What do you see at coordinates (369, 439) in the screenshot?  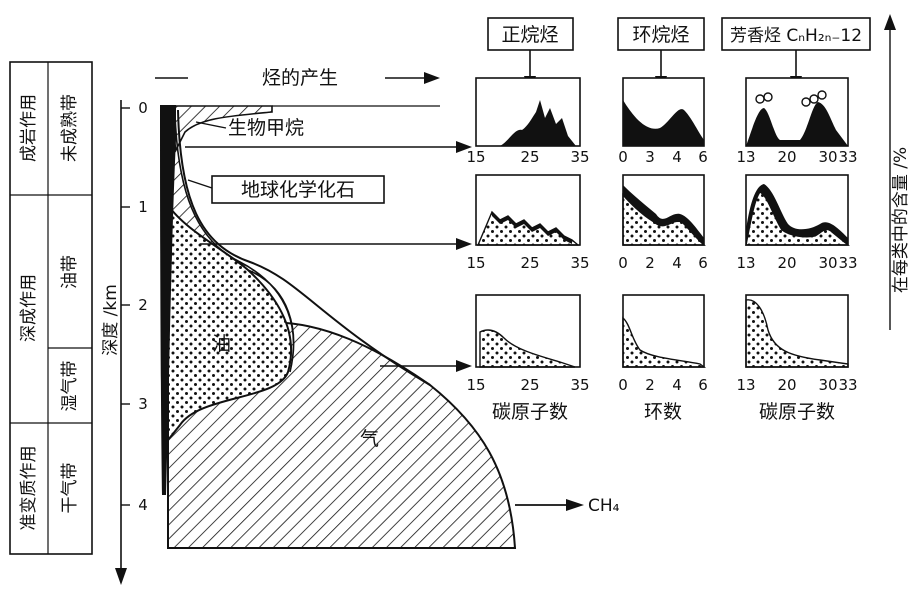 I see `gas-label: 气` at bounding box center [369, 439].